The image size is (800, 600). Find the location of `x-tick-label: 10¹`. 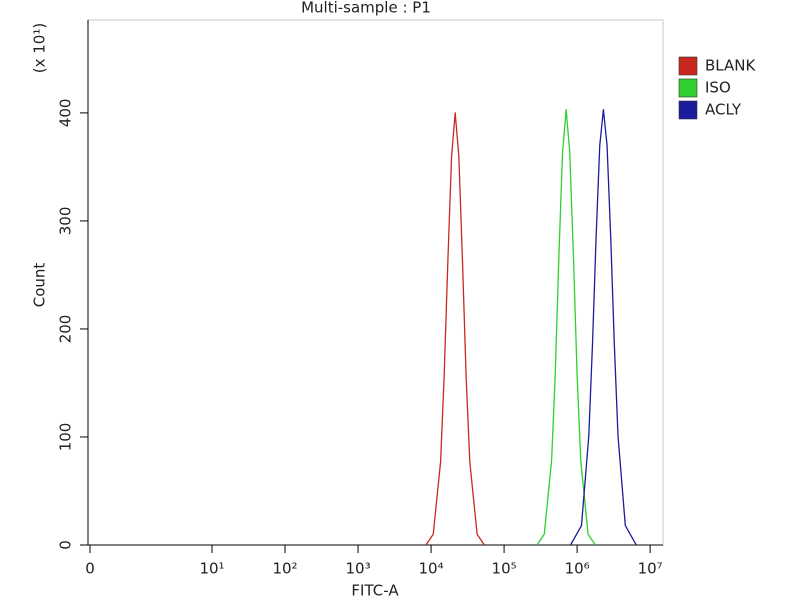

x-tick-label: 10¹ is located at coordinates (211, 569).